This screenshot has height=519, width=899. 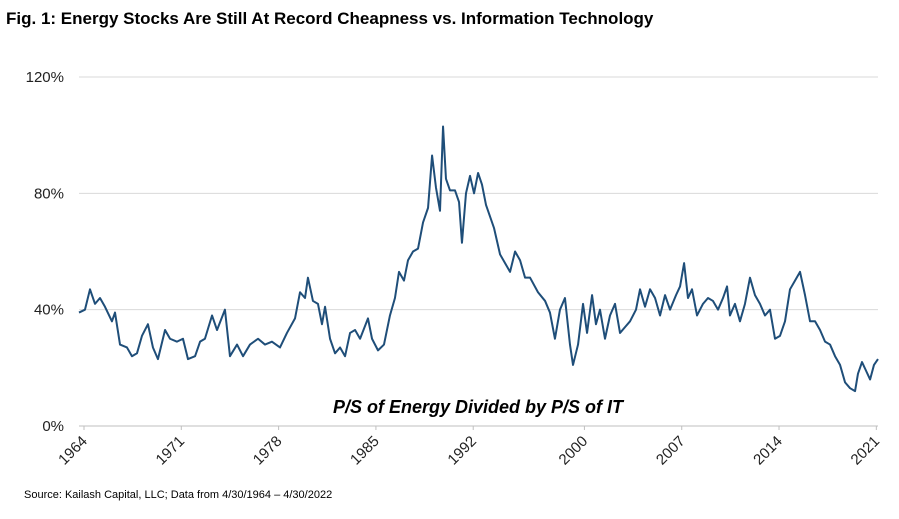 What do you see at coordinates (268, 451) in the screenshot?
I see `x-tick-label: 1978` at bounding box center [268, 451].